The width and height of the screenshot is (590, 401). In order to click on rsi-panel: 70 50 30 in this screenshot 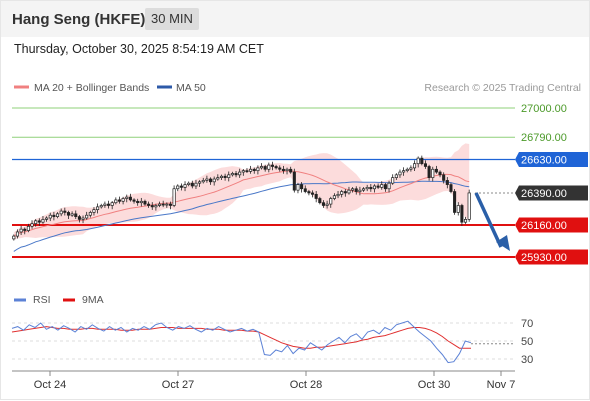, I will do `click(272, 342)`.